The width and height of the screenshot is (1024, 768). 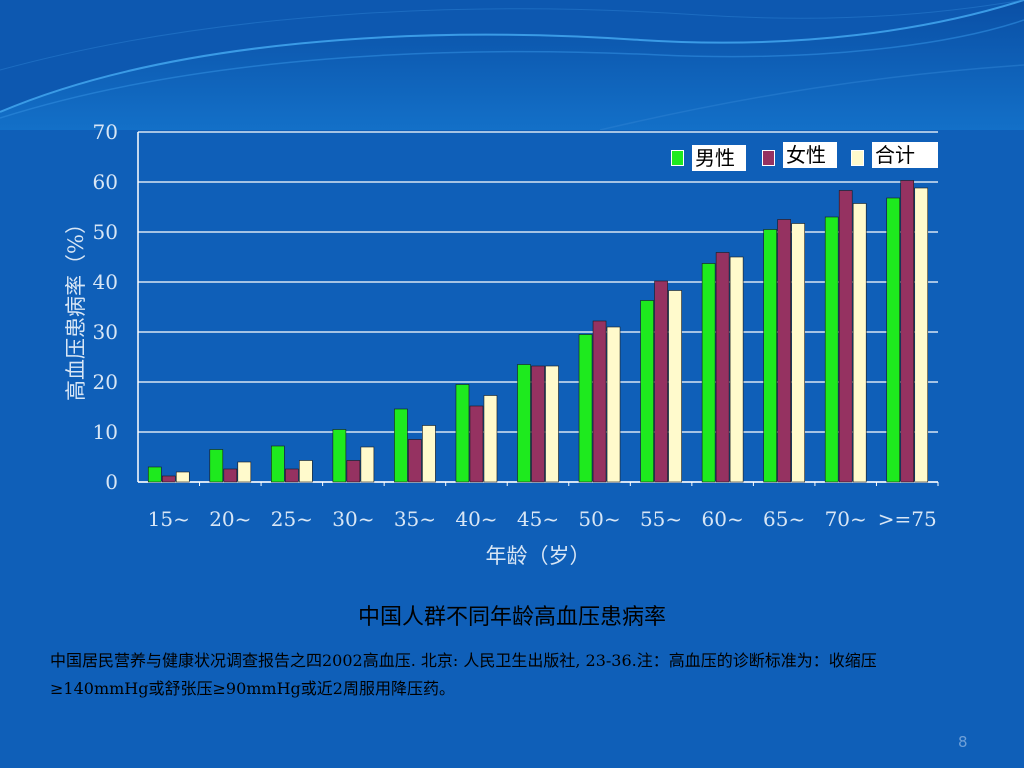 What do you see at coordinates (719, 158) in the screenshot?
I see `legend-label: 男性` at bounding box center [719, 158].